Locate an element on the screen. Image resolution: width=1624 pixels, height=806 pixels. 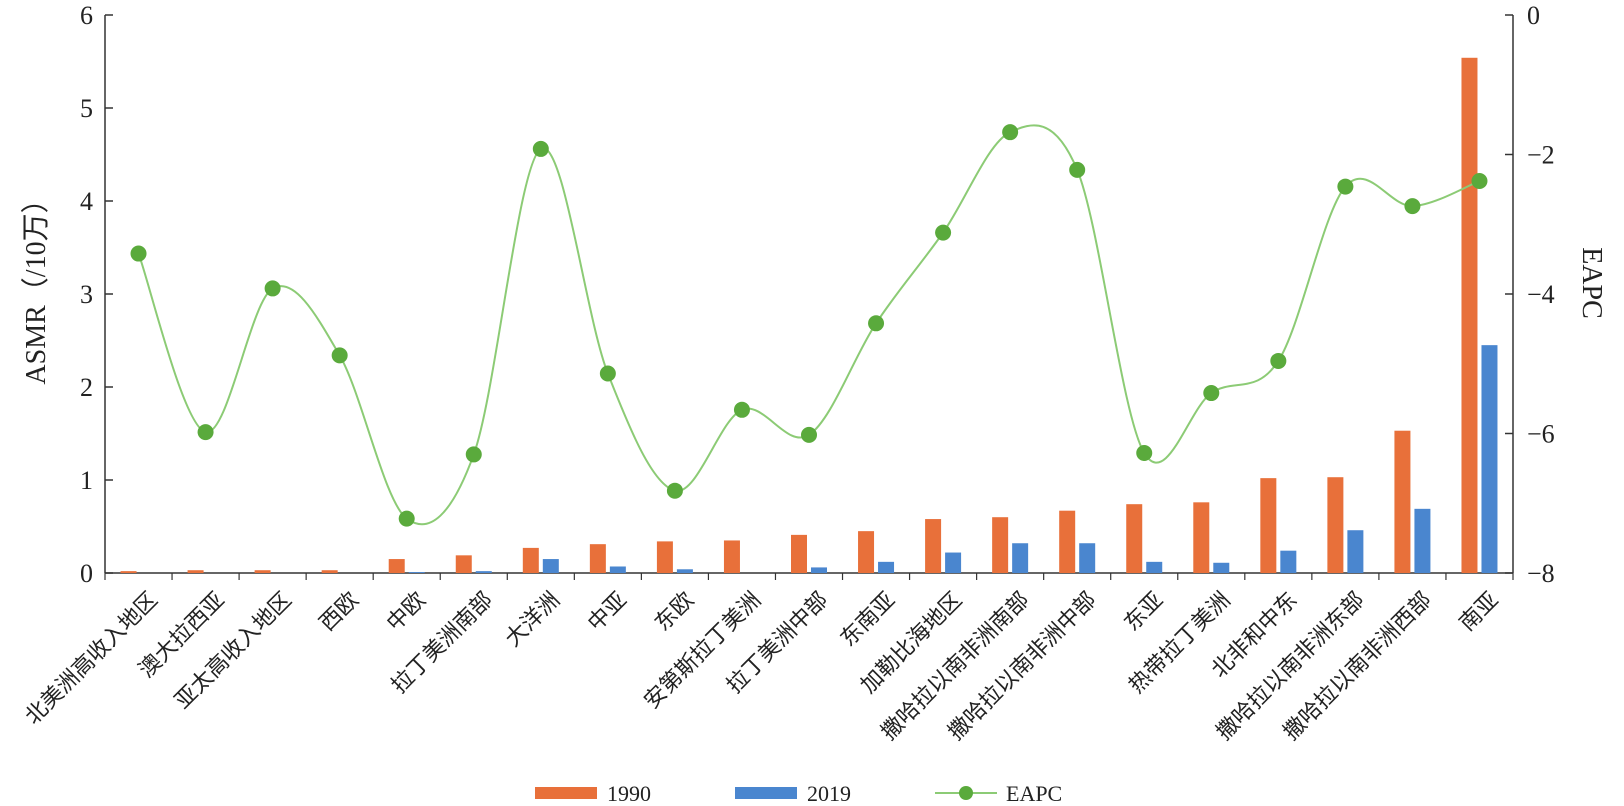
right-tick-label: −2 is located at coordinates (1541, 155).